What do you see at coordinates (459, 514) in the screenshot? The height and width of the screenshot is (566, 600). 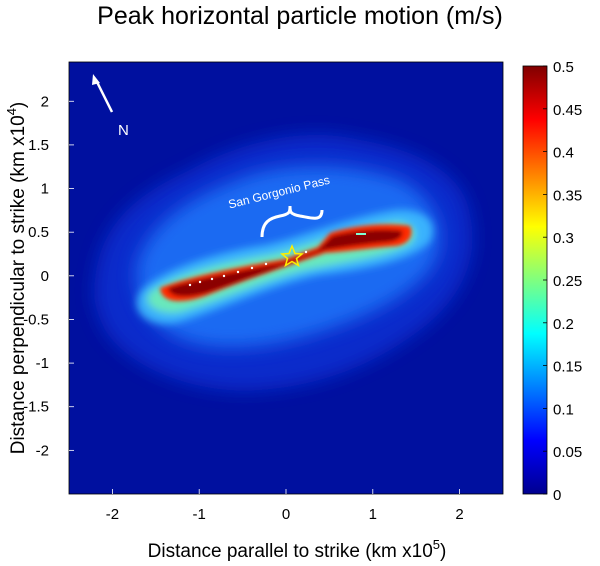 I see `x-tick-label: 2` at bounding box center [459, 514].